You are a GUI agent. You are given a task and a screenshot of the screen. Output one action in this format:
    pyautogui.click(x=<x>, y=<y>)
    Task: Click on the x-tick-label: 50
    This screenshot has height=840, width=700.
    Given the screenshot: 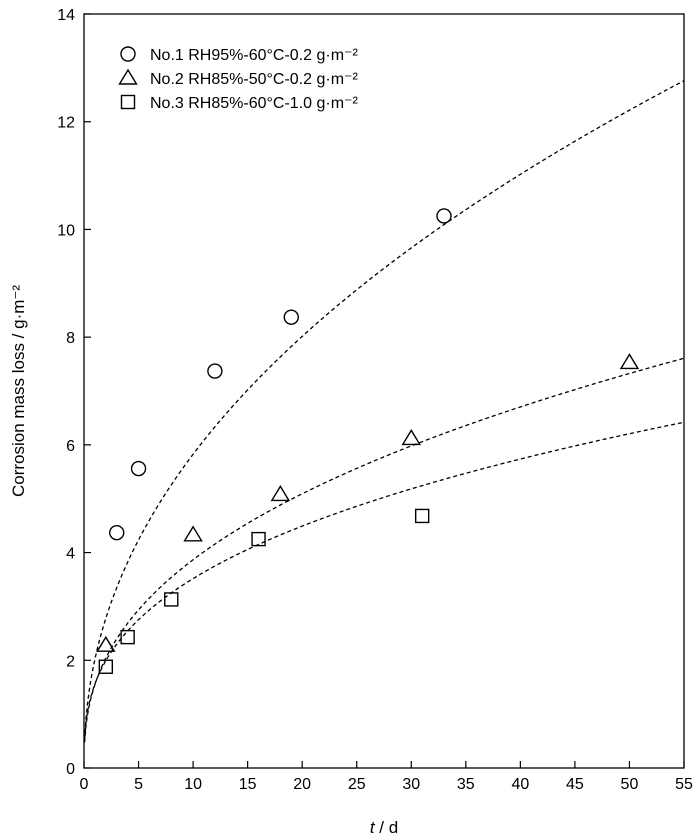 What is the action you would take?
    pyautogui.click(x=630, y=784)
    